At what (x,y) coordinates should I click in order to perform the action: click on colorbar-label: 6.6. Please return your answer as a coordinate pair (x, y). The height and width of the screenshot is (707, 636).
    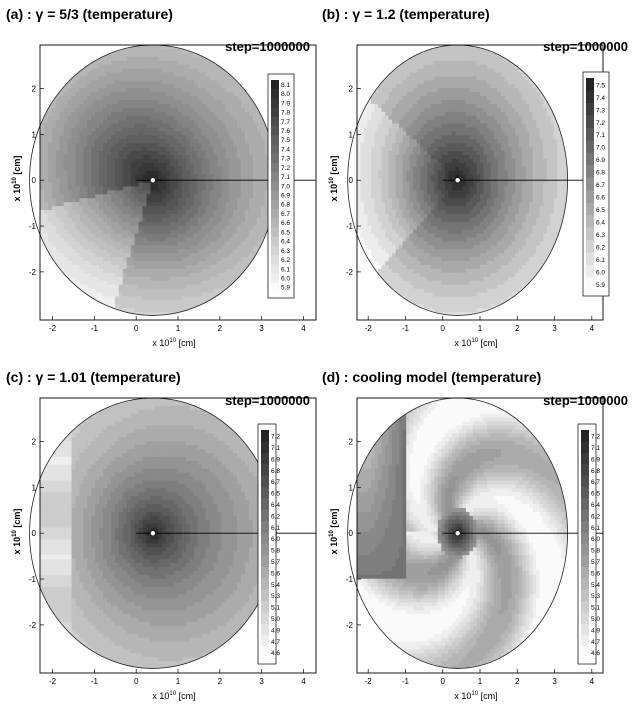
    Looking at the image, I should click on (600, 198).